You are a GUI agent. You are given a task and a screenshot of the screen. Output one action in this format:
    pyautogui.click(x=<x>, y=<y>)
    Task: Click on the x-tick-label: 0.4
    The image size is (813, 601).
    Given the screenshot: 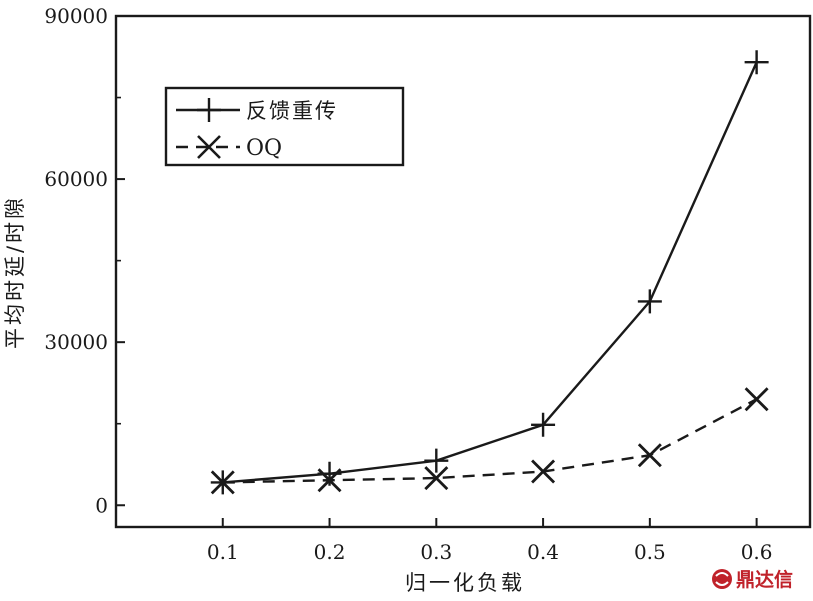 What is the action you would take?
    pyautogui.click(x=543, y=552)
    